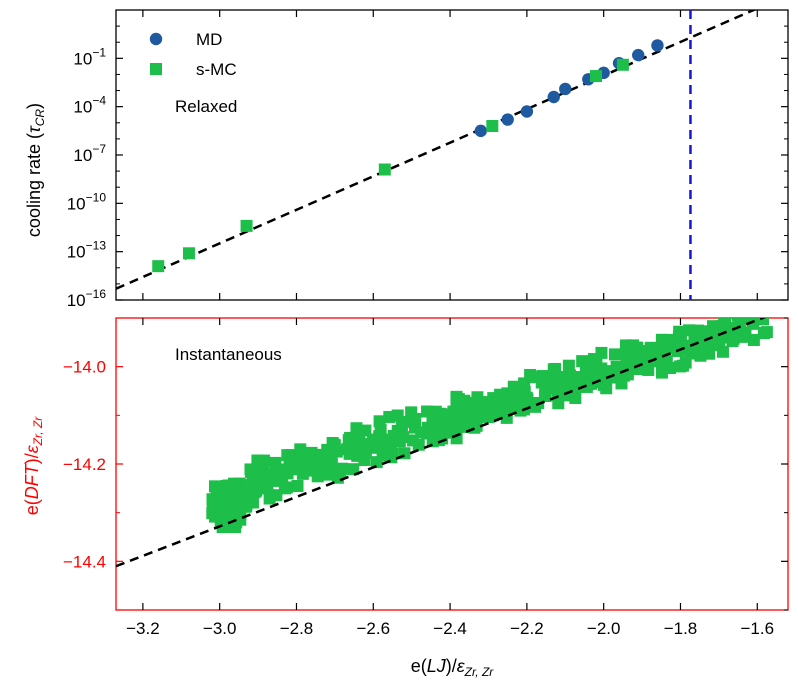 This screenshot has height=687, width=798. I want to click on x-tick-label: −3.2, so click(143, 628).